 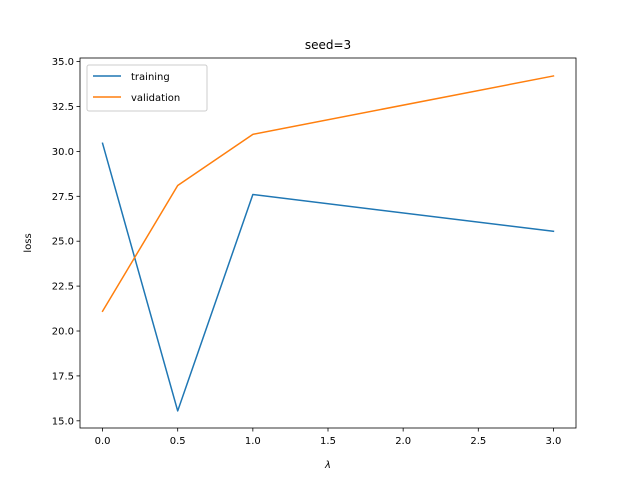 I want to click on x-axis-label: λ, so click(x=327, y=465).